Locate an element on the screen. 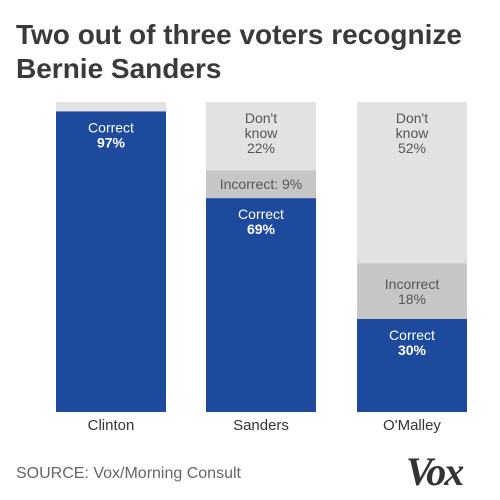 Image resolution: width=500 pixels, height=500 pixels. data-label-correct-1-1: 69% is located at coordinates (261, 229).